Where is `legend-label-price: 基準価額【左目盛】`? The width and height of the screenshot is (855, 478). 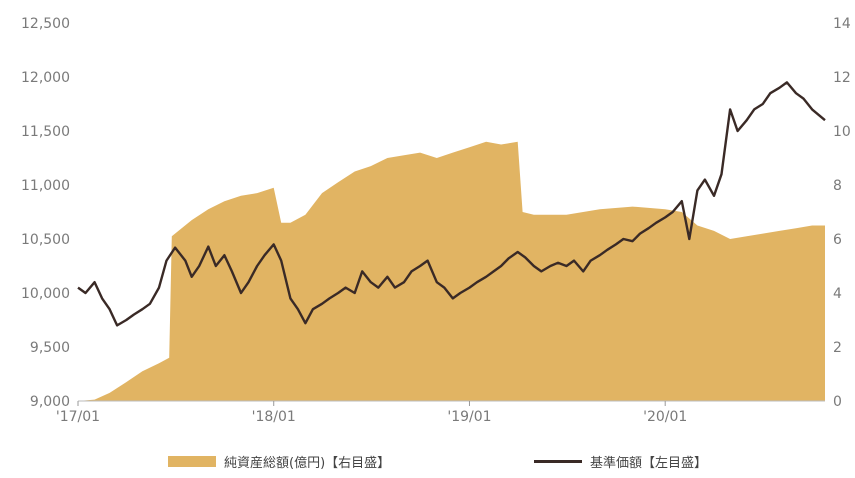 legend-label-price: 基準価額【左目盛】 is located at coordinates (649, 463).